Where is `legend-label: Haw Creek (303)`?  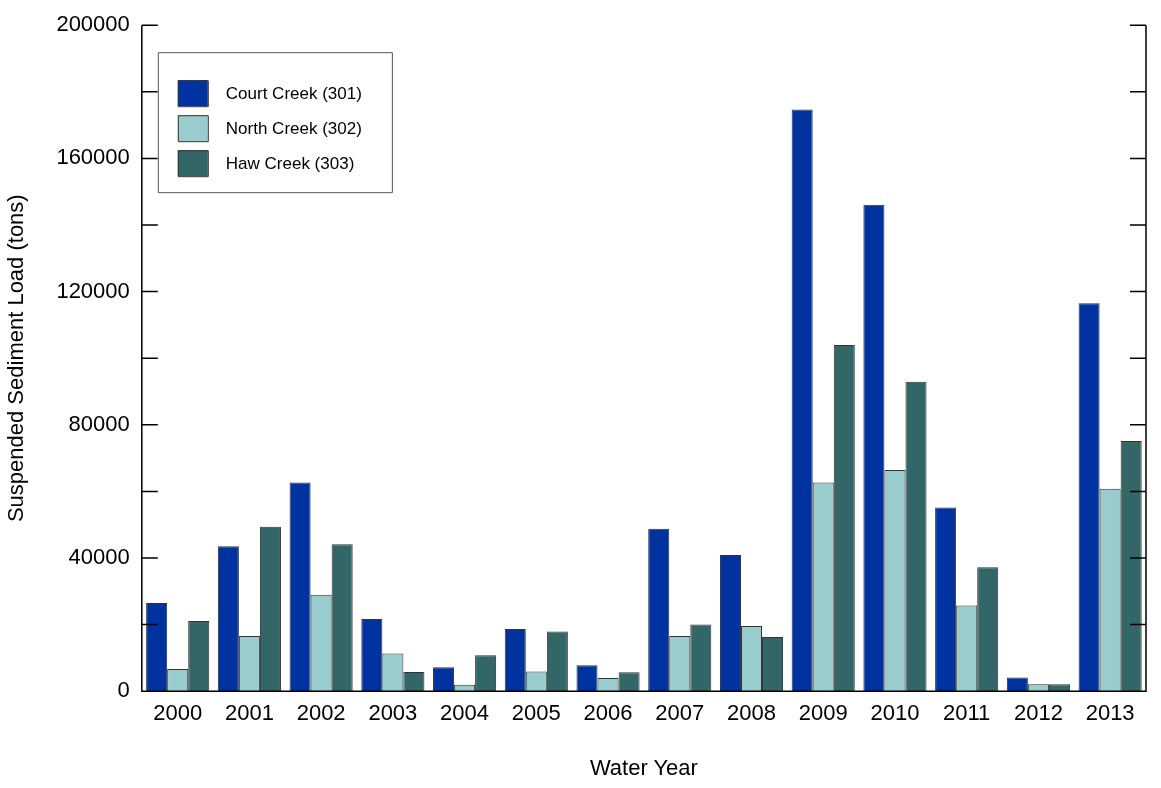 legend-label: Haw Creek (303) is located at coordinates (290, 163).